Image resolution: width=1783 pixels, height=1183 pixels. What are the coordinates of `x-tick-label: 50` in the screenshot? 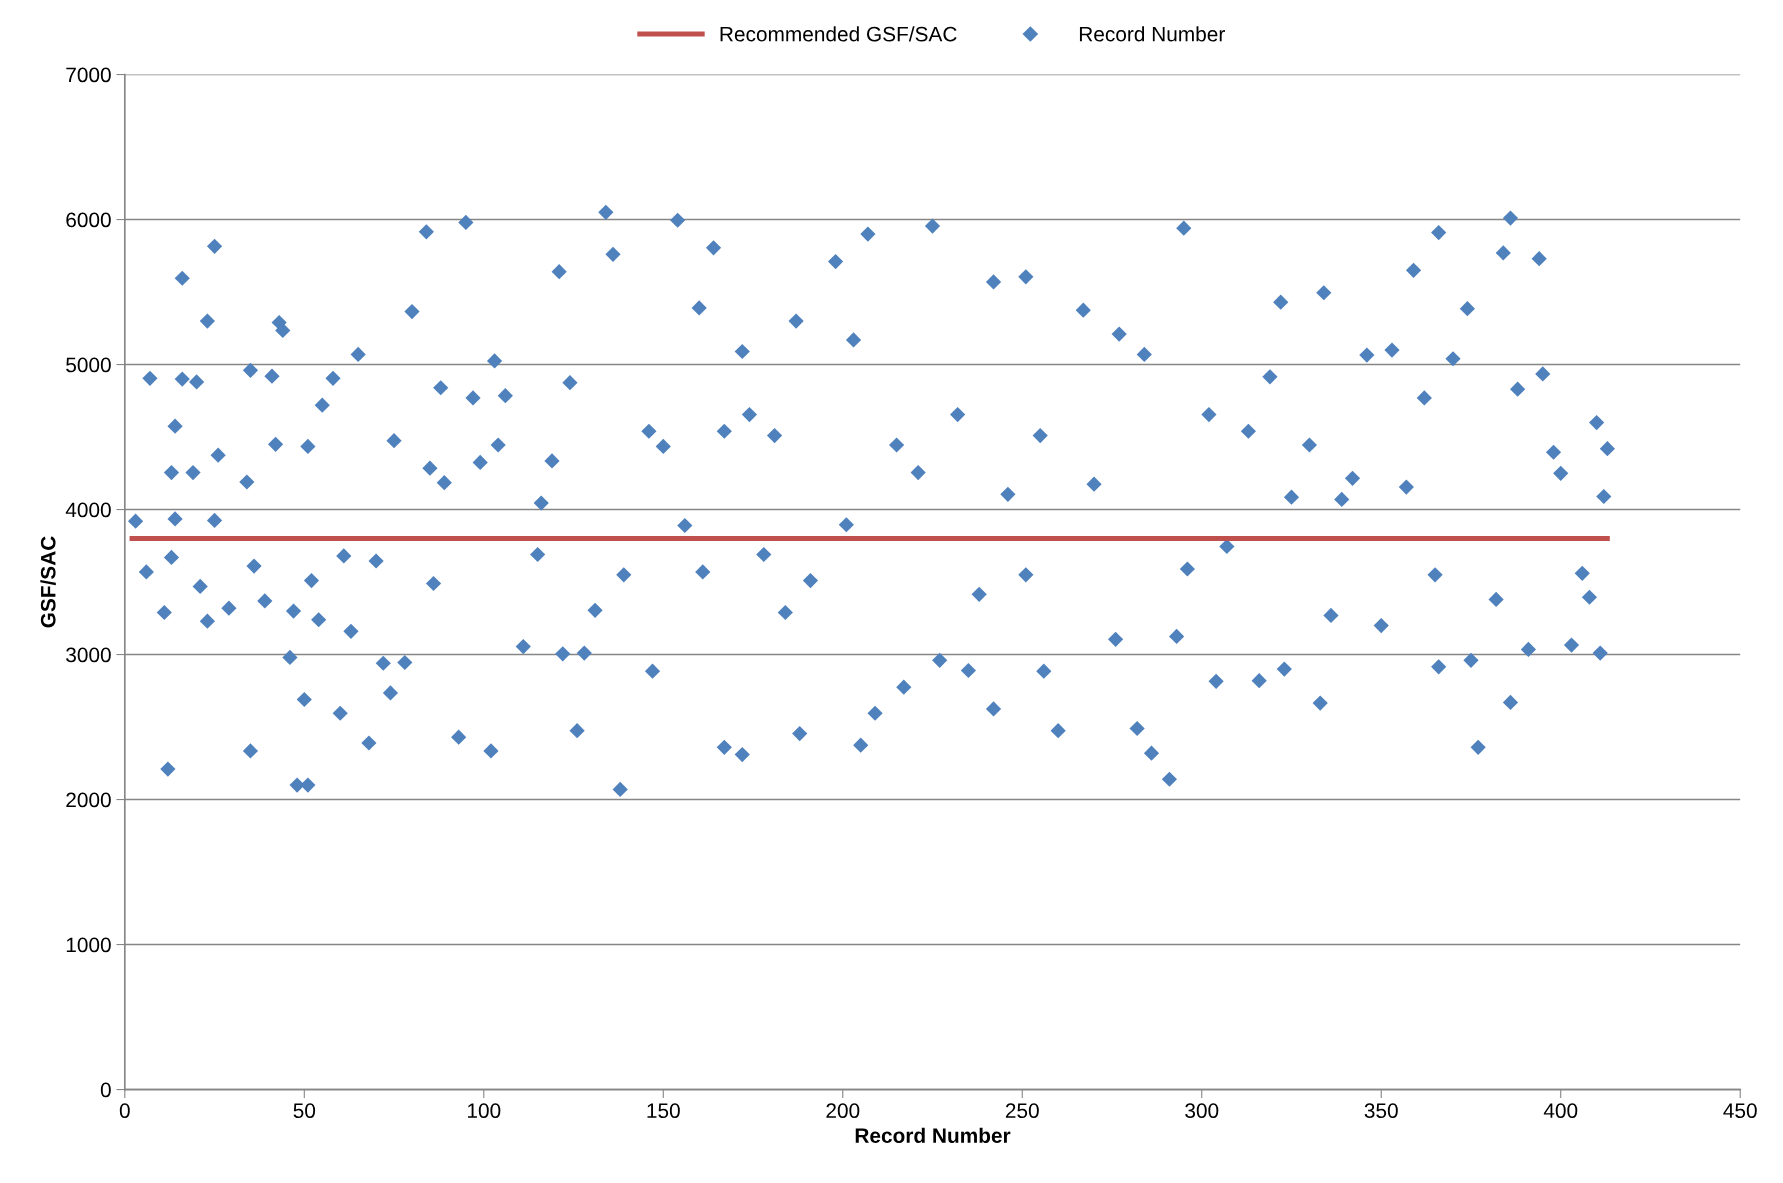 It's located at (304, 1111).